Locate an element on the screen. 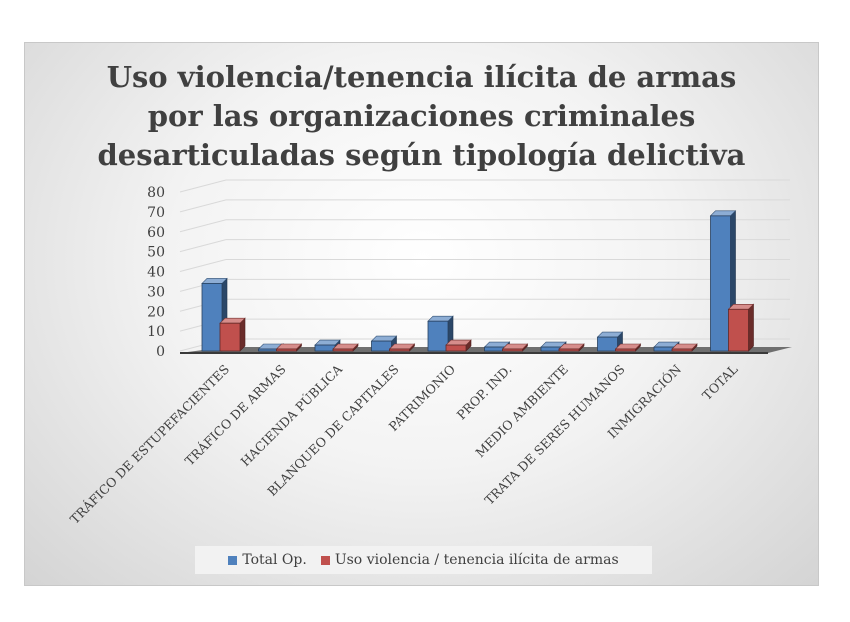 Image resolution: width=850 pixels, height=622 pixels. x-tick-label: TRÁFICO DE ARMAS is located at coordinates (235, 415).